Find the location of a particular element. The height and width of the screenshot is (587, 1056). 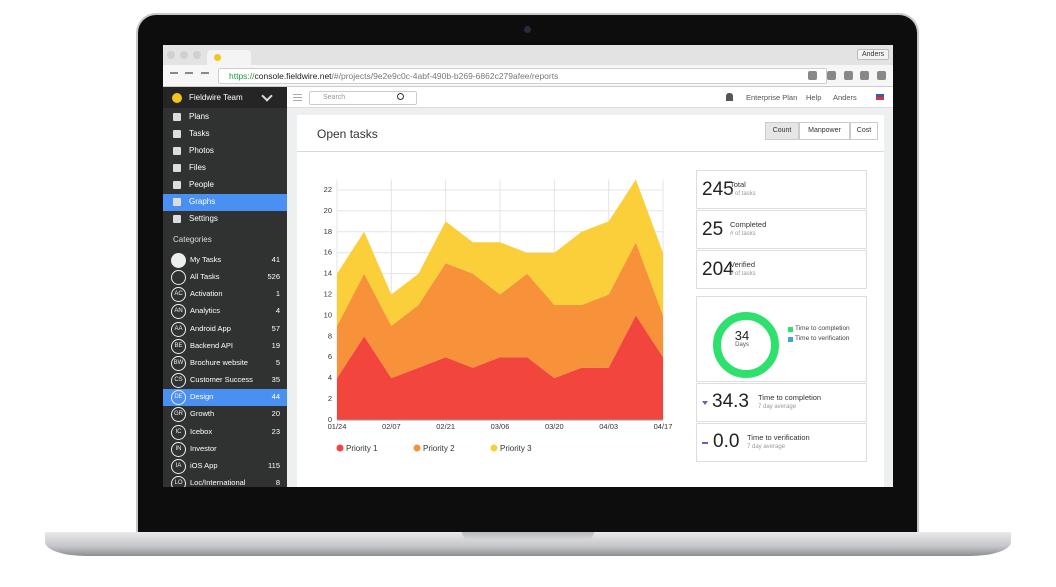

legend-label: Time to completion is located at coordinates (822, 328).